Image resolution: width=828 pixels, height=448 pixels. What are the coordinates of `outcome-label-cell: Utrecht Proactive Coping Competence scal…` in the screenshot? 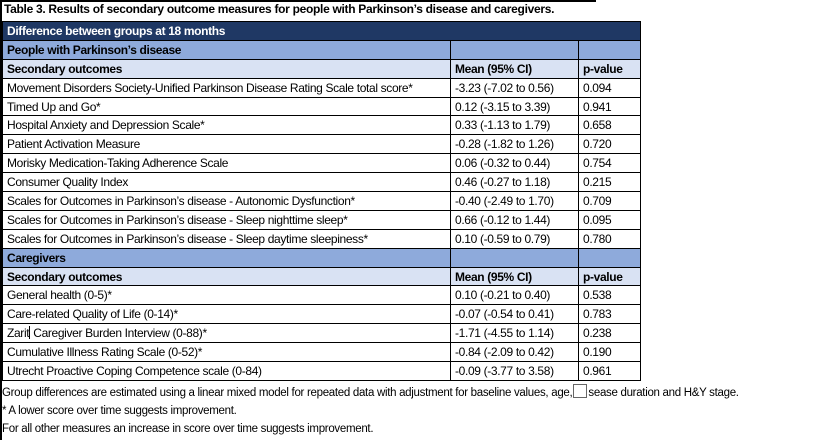 It's located at (226, 371).